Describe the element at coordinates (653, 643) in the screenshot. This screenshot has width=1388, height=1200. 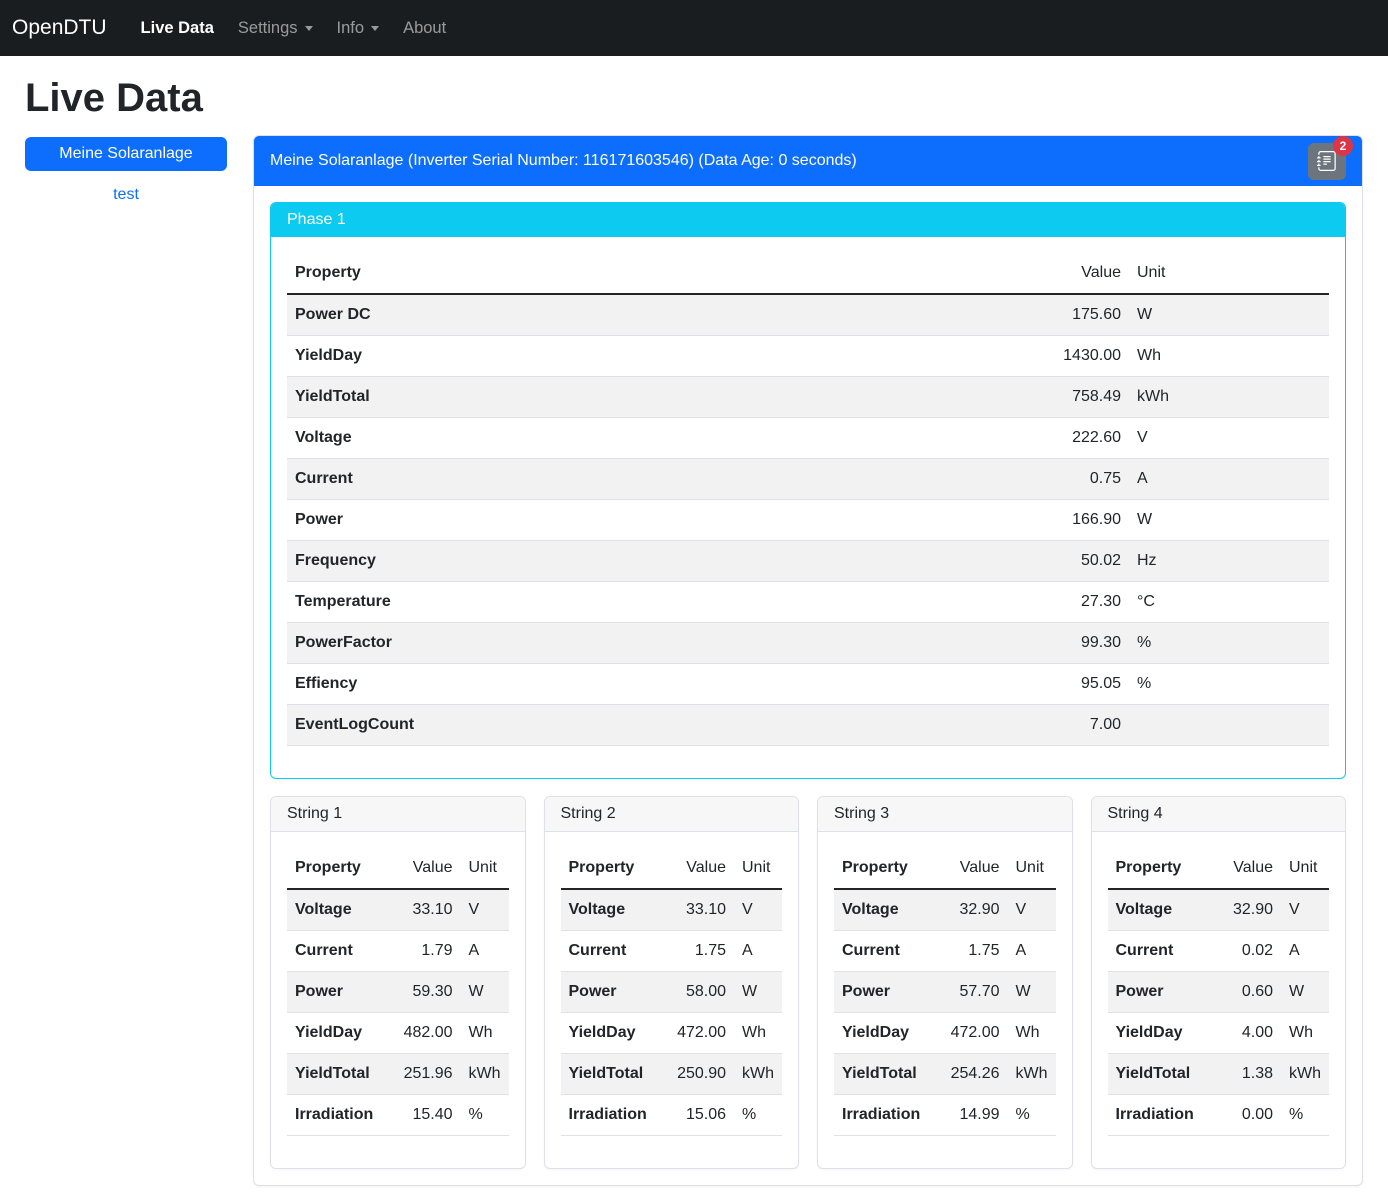
I see `property-cell: PowerFactor` at that location.